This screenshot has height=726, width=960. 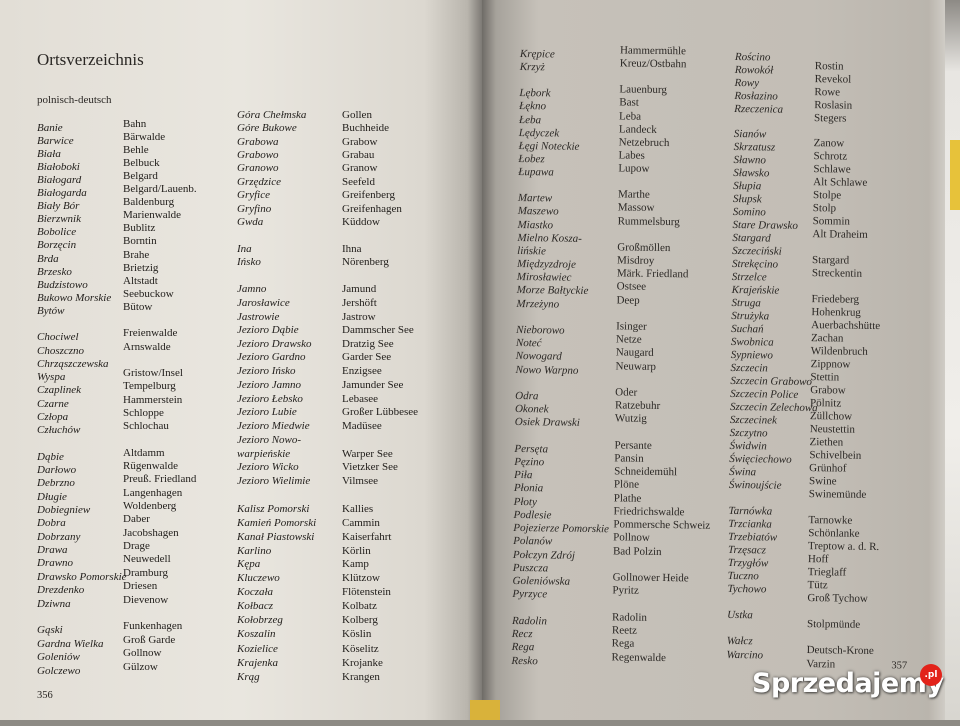 What do you see at coordinates (140, 176) in the screenshot?
I see `german-place-name: Belgard` at bounding box center [140, 176].